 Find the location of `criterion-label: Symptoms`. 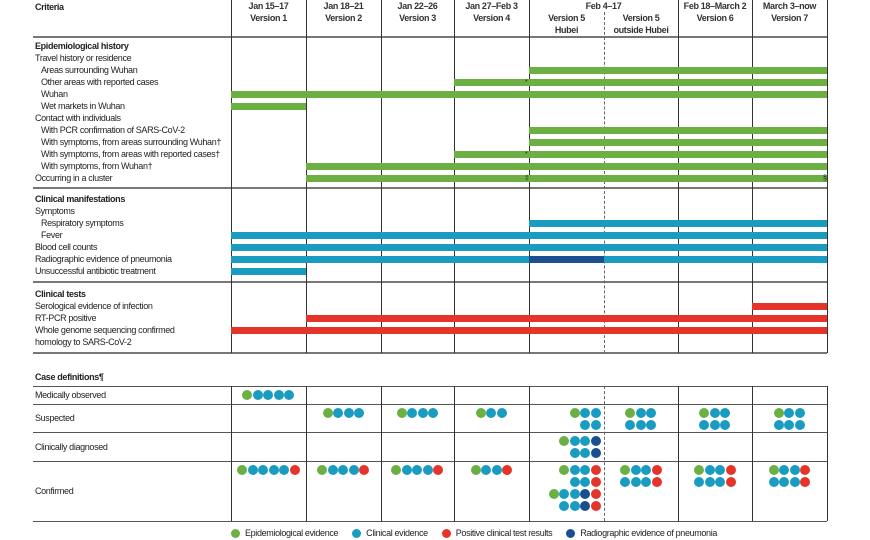

criterion-label: Symptoms is located at coordinates (55, 211).